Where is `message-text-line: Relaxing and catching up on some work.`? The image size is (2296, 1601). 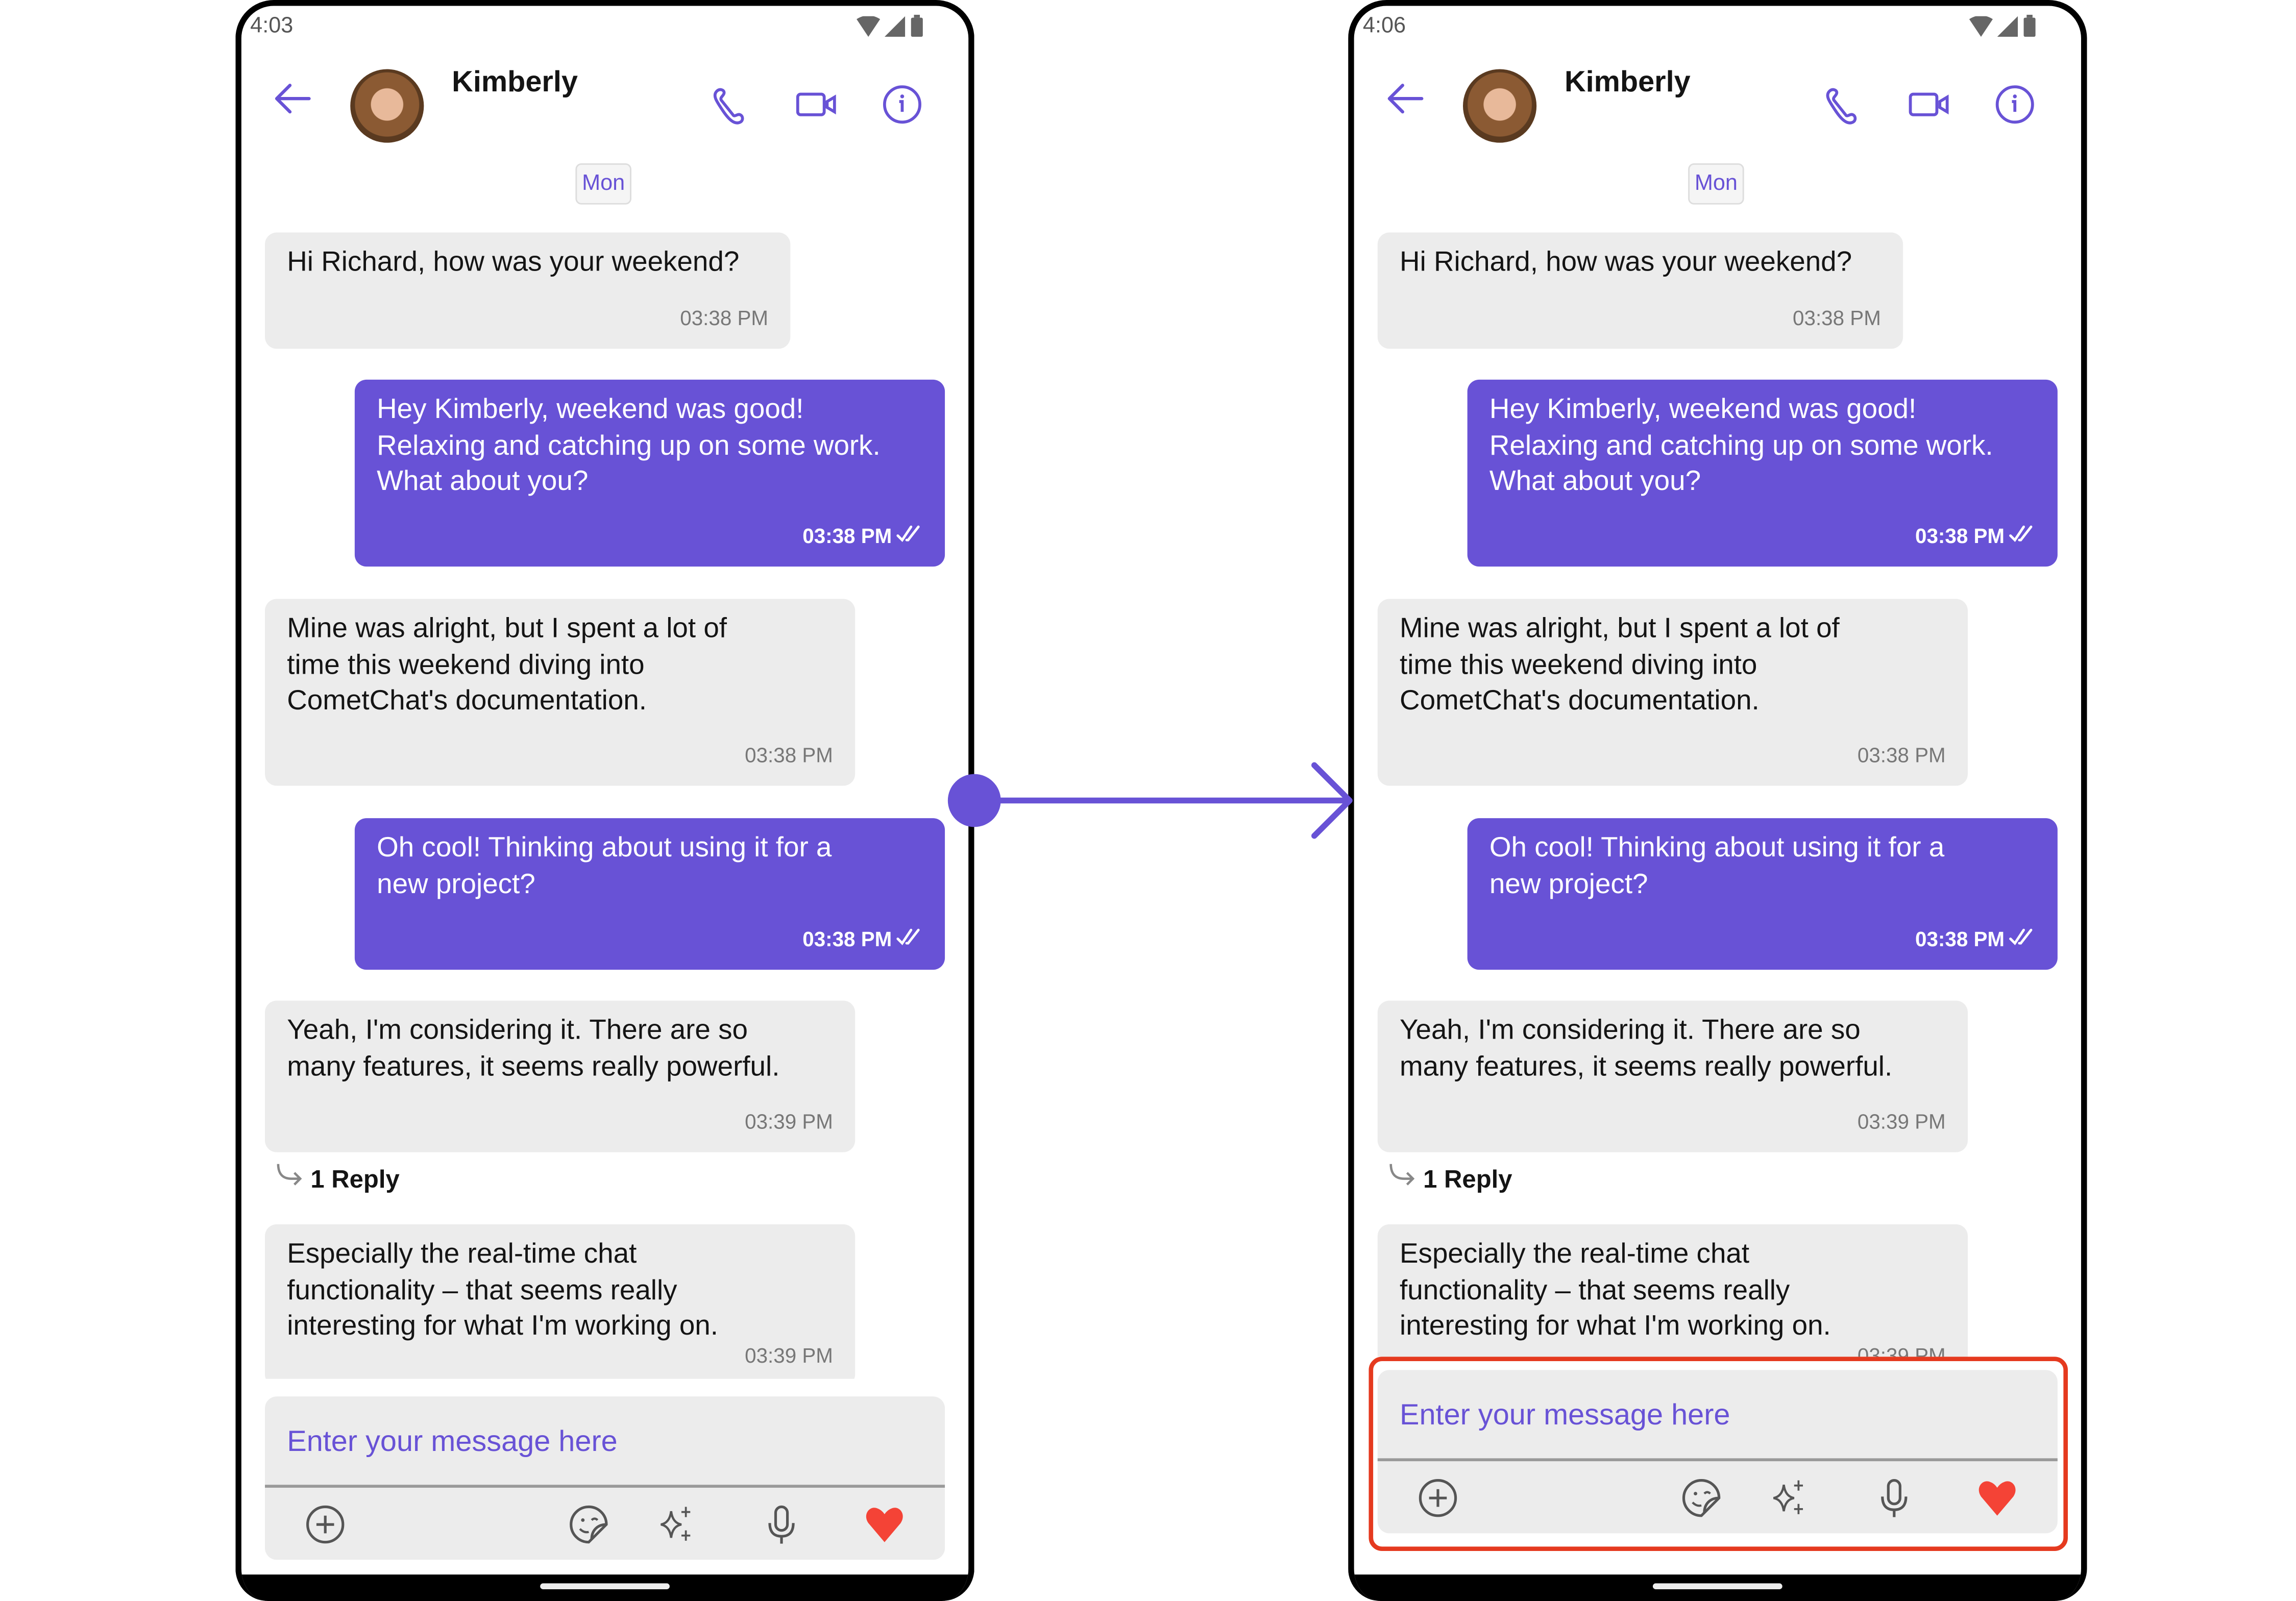 message-text-line: Relaxing and catching up on some work. is located at coordinates (629, 445).